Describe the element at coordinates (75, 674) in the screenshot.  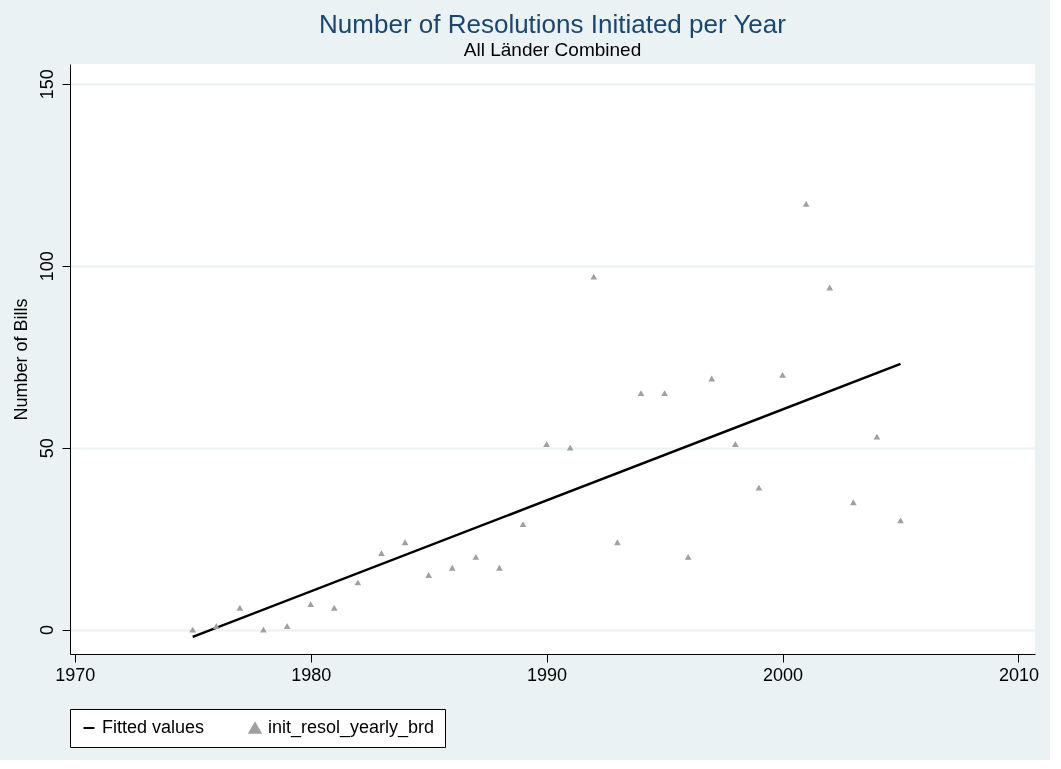
I see `x-tick-label: 1970` at that location.